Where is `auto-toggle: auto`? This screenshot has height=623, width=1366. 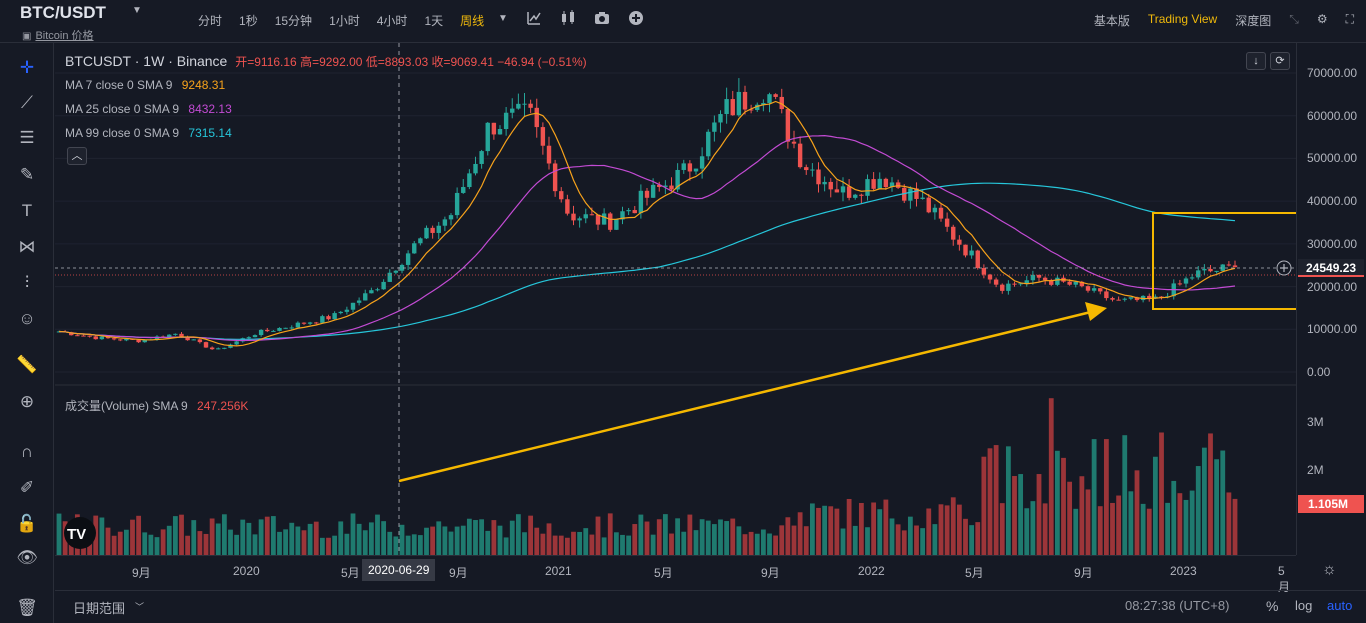 auto-toggle: auto is located at coordinates (1340, 605).